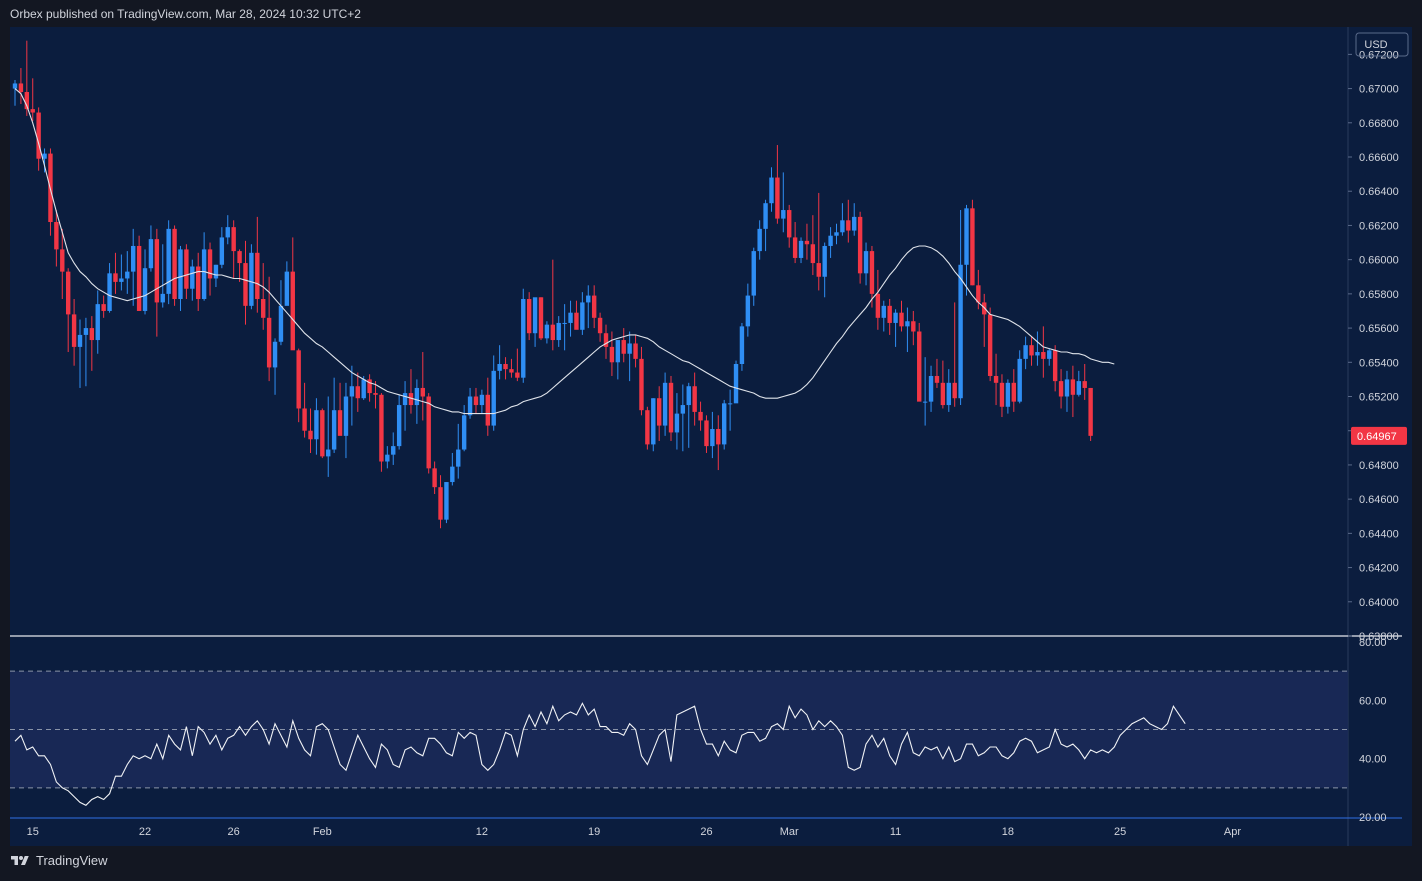 The image size is (1422, 881). I want to click on oscillator-tick-label: 40.00, so click(1373, 760).